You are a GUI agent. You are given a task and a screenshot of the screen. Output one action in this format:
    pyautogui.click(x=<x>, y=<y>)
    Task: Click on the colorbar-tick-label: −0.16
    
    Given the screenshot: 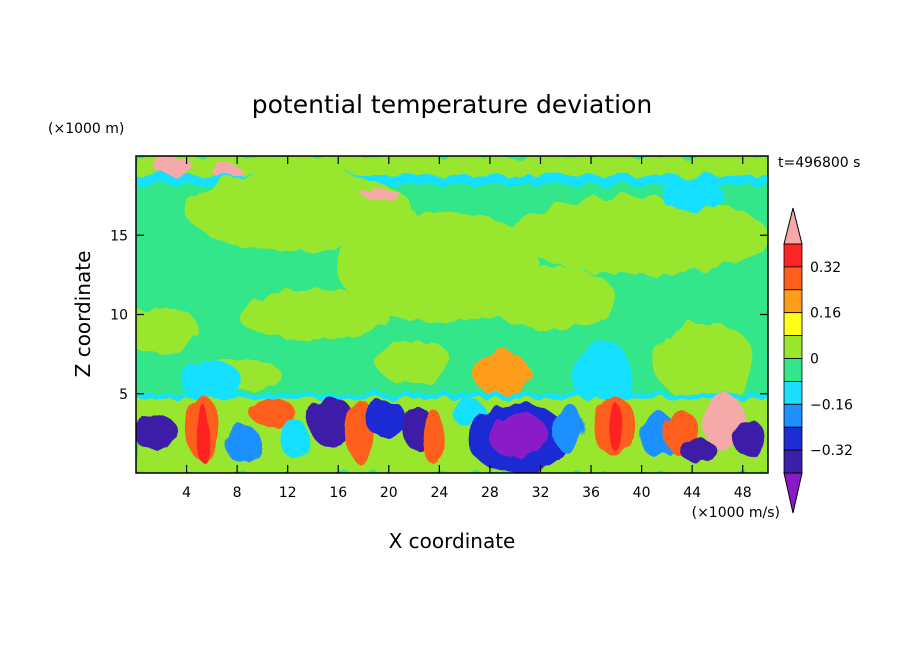 What is the action you would take?
    pyautogui.click(x=831, y=405)
    